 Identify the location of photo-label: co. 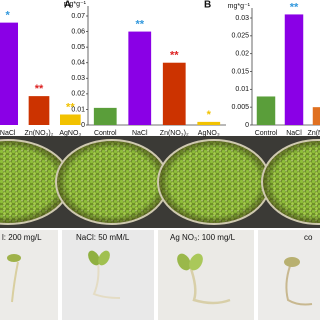
(308, 237).